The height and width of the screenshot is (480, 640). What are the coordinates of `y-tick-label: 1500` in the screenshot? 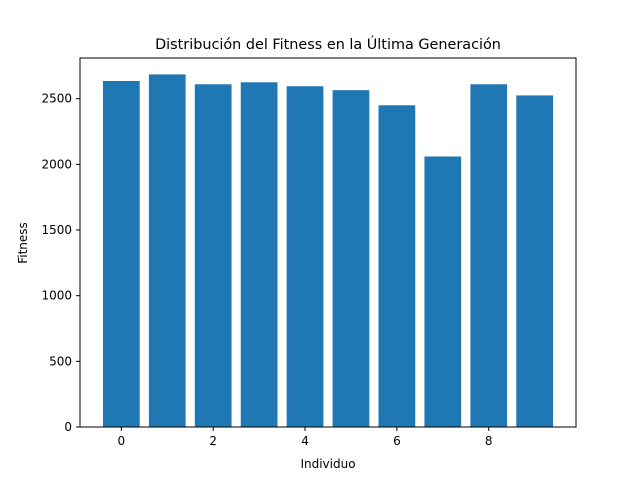 It's located at (56, 230).